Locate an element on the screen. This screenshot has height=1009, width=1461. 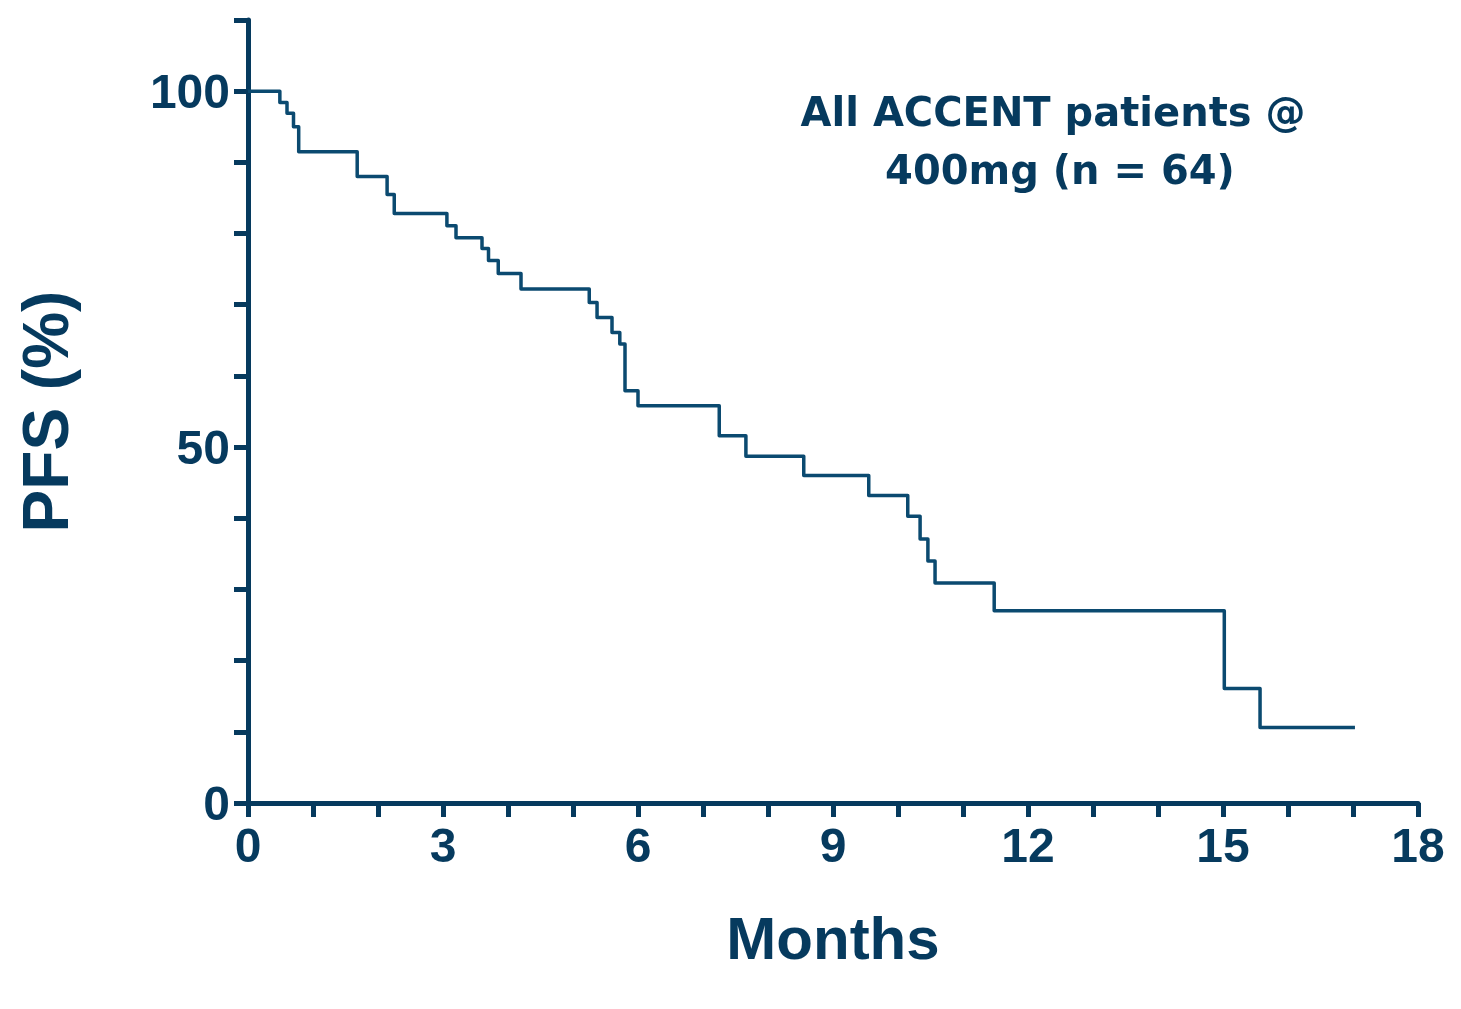
y-tick-label: 50 is located at coordinates (203, 447).